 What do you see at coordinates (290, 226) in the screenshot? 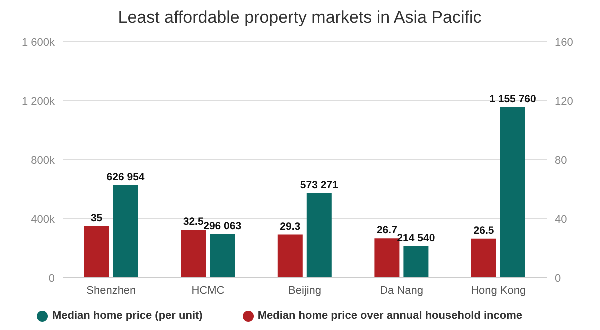
I see `data-label: 29.3` at bounding box center [290, 226].